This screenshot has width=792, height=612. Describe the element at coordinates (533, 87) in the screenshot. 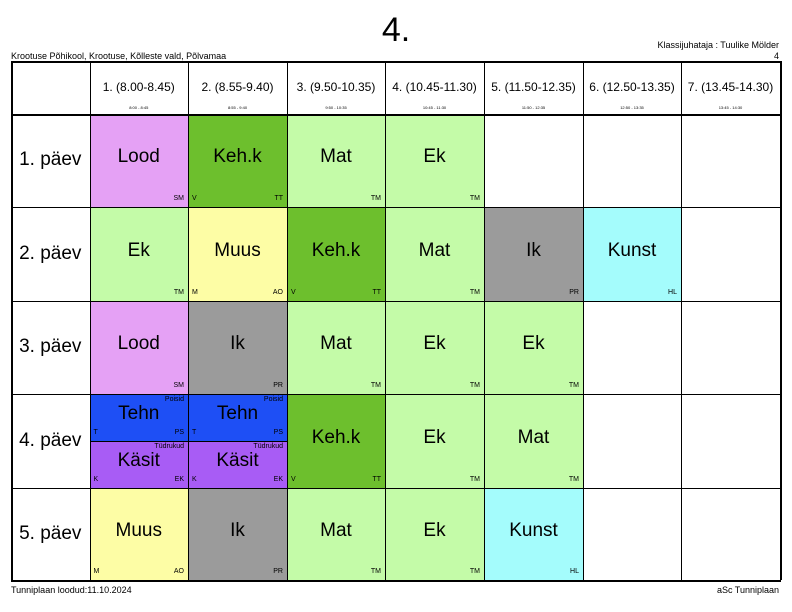

I see `period-header: 5. (11.50-12.35) 11:50 - 12:35` at that location.